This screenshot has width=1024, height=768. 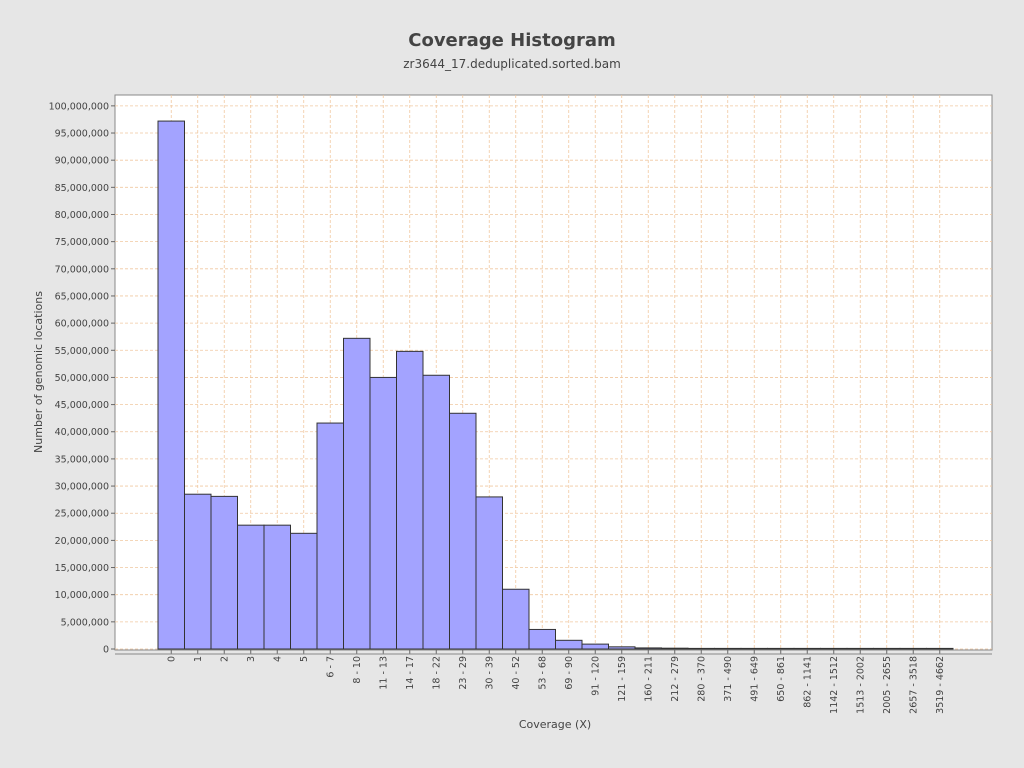 What do you see at coordinates (887, 685) in the screenshot?
I see `x-tick-label: 2005 - 2655` at bounding box center [887, 685].